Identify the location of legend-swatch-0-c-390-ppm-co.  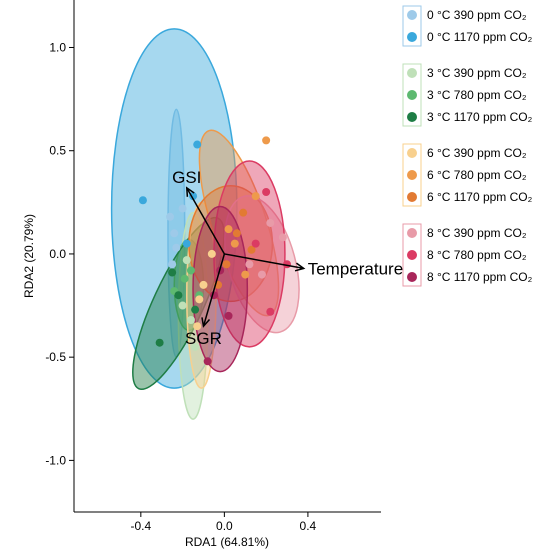
(412, 15).